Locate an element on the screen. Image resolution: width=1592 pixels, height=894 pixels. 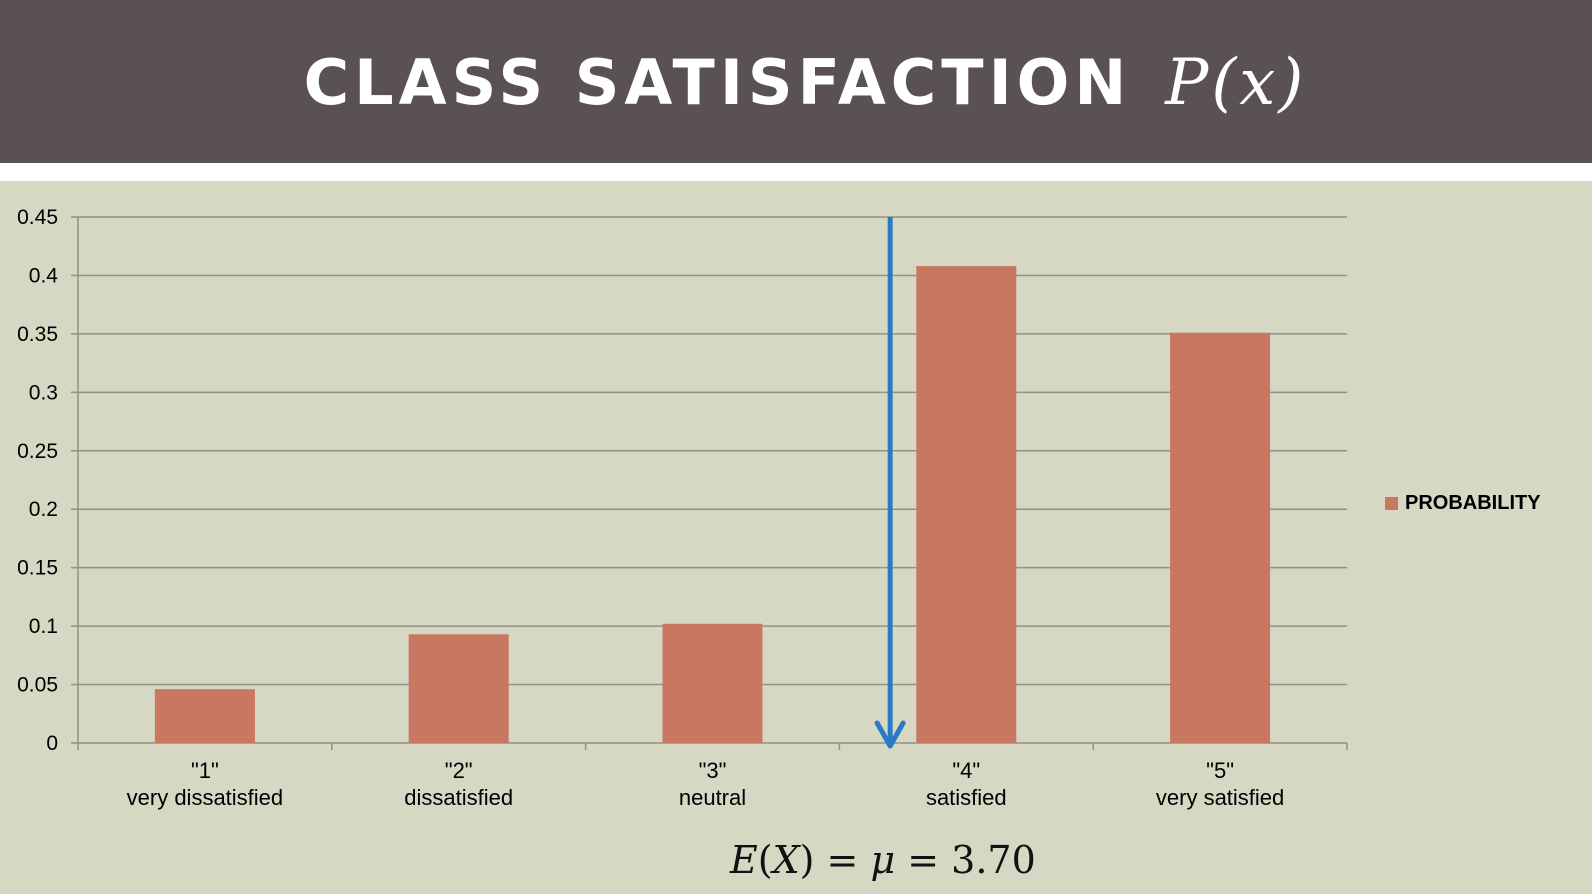
divider is located at coordinates (796, 172).